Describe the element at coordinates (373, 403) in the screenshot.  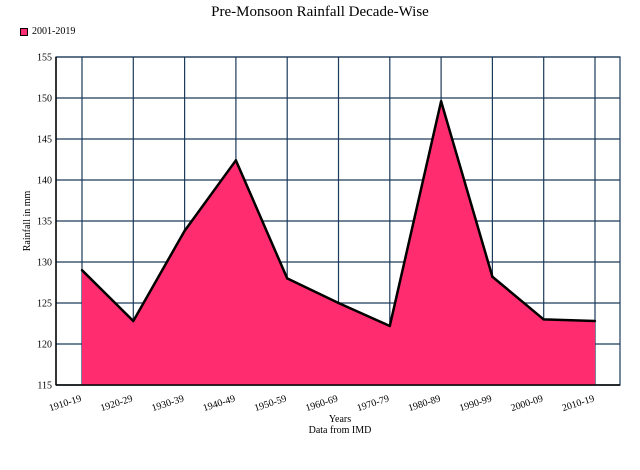
I see `x-tick-label: 1970-79` at that location.